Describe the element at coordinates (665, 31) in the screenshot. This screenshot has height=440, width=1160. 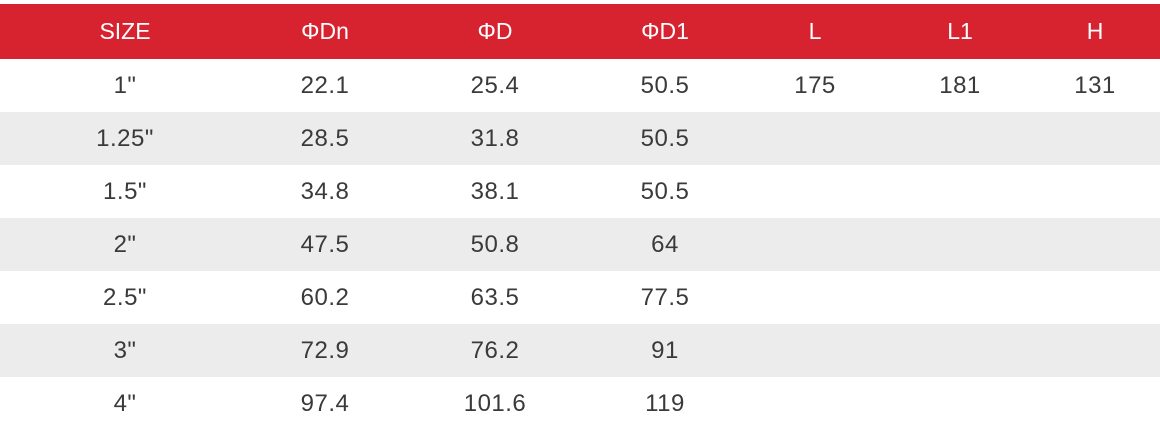
I see `header-d1: ΦD1` at that location.